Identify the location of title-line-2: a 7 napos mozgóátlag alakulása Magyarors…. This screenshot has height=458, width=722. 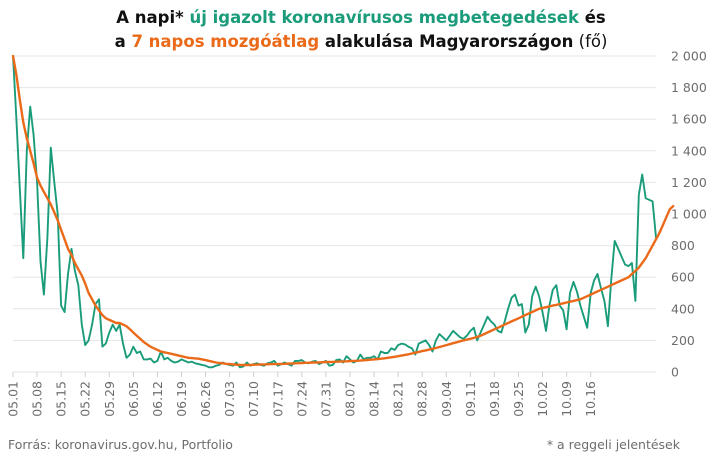
(361, 42).